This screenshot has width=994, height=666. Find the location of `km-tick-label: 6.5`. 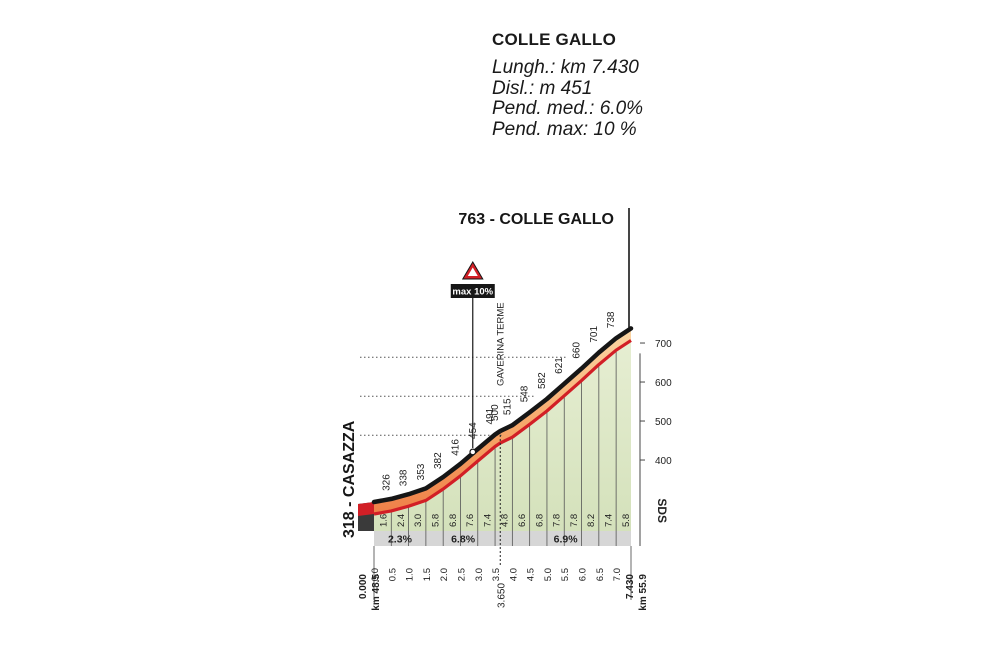

km-tick-label: 6.5 is located at coordinates (600, 574).